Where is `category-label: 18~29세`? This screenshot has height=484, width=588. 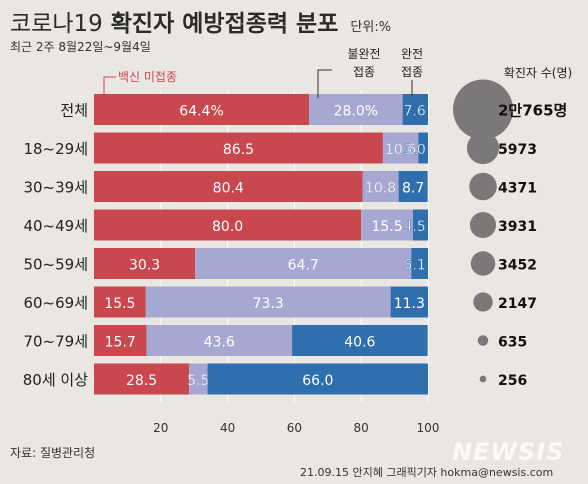 category-label: 18~29세 is located at coordinates (55, 149).